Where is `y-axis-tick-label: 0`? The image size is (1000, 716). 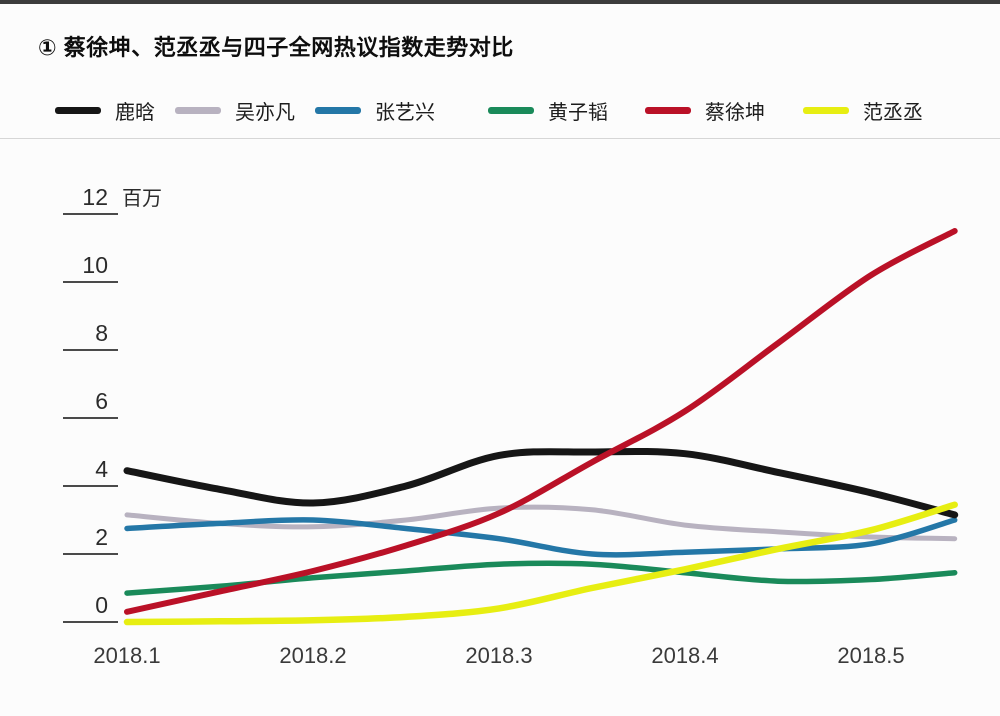
y-axis-tick-label: 0 is located at coordinates (101, 605).